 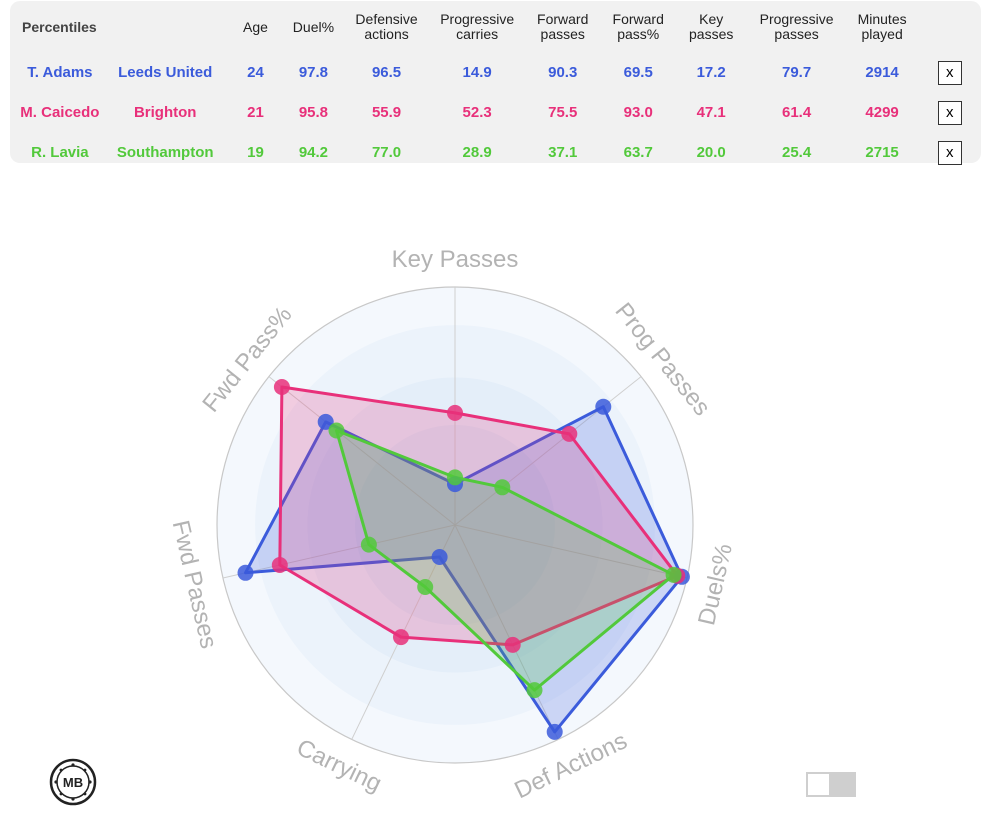 What do you see at coordinates (563, 26) in the screenshot?
I see `col-header: Forward passes` at bounding box center [563, 26].